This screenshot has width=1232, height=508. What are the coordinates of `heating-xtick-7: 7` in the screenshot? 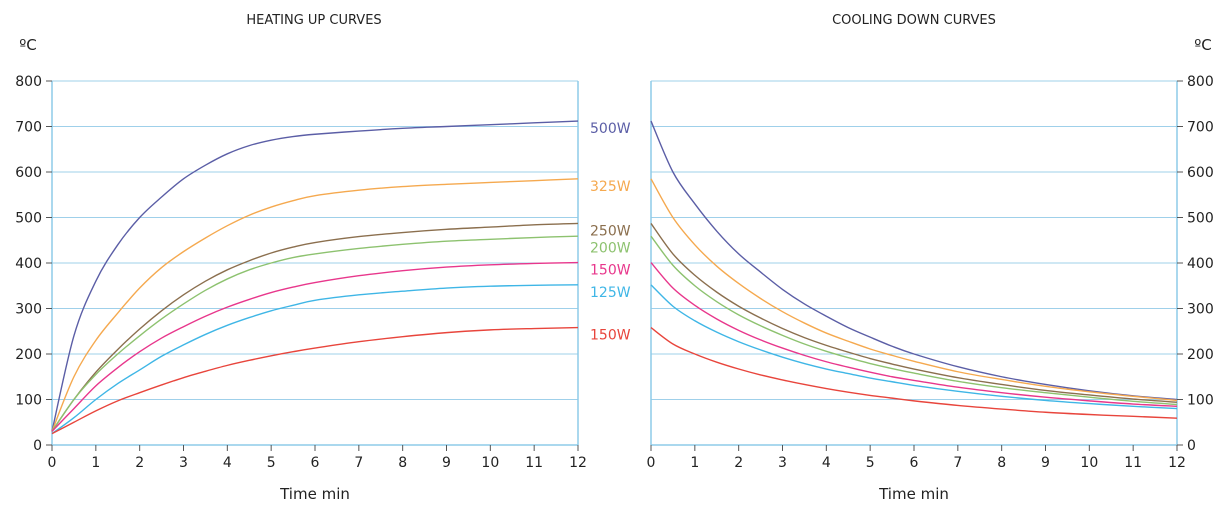 It's located at (358, 463).